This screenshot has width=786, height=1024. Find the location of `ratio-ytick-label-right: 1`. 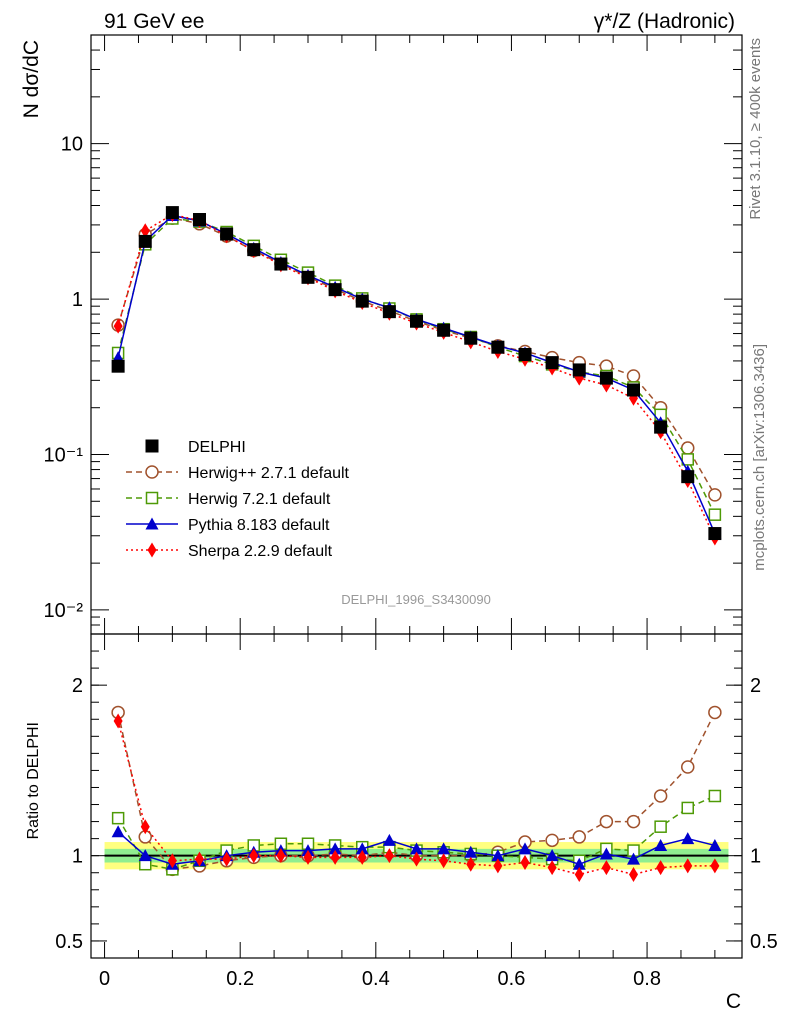

ratio-ytick-label-right: 1 is located at coordinates (755, 857).